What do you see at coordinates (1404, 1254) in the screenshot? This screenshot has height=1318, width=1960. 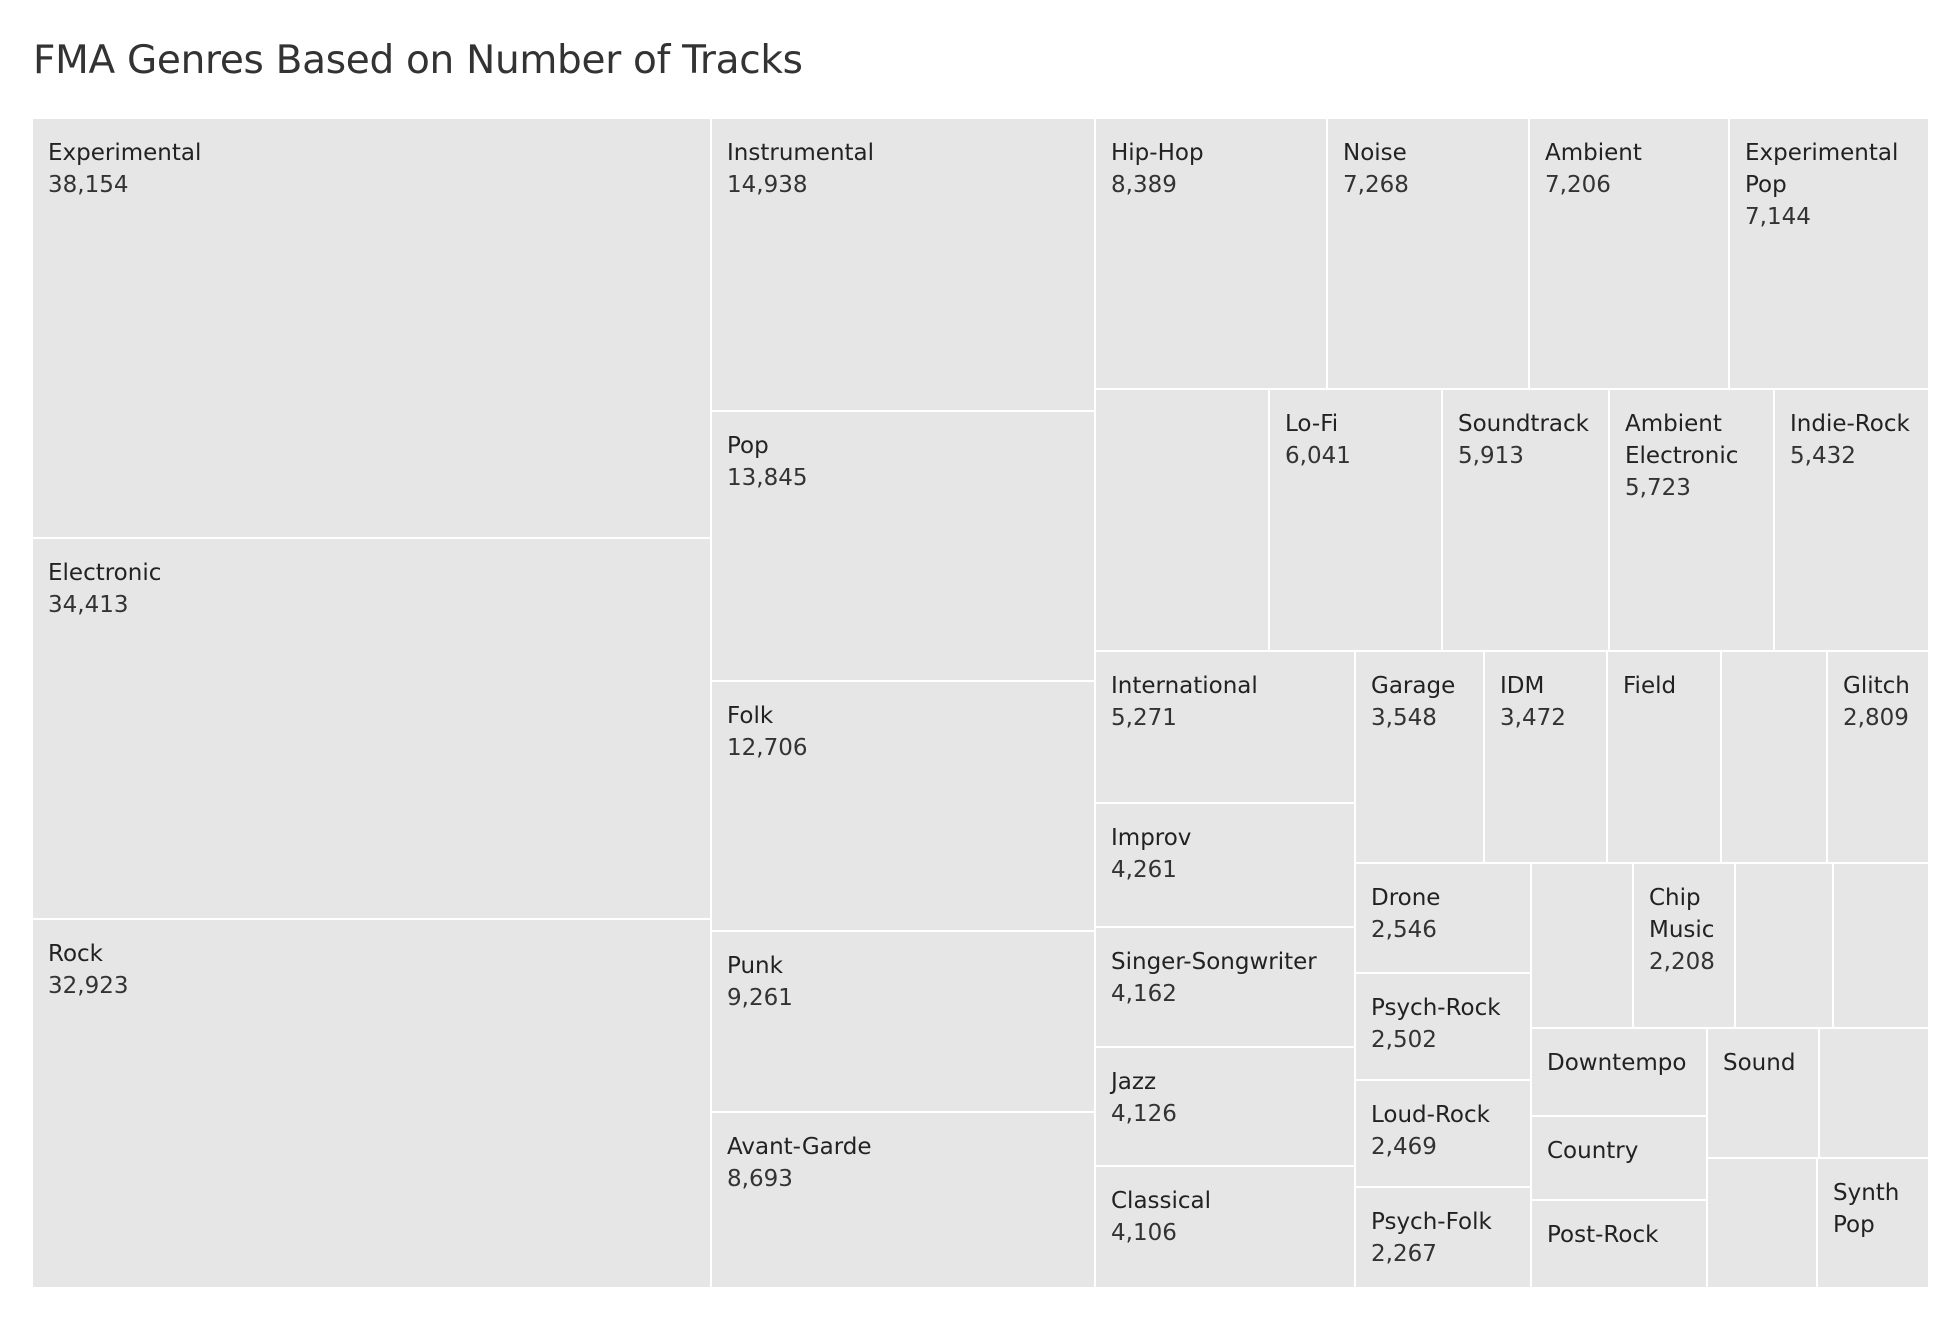 I see `track-count: 2,267` at bounding box center [1404, 1254].